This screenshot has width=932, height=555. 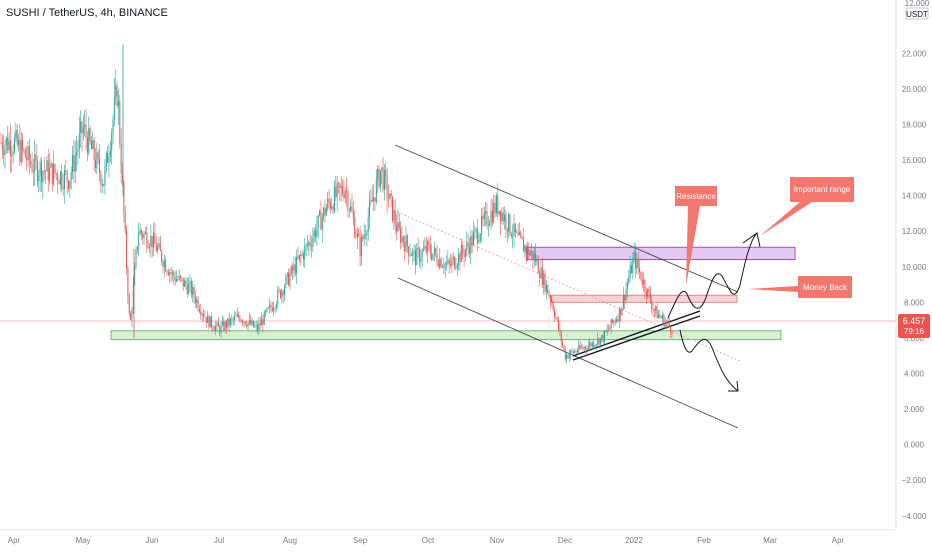 What do you see at coordinates (644, 298) in the screenshot?
I see `money-back-zone` at bounding box center [644, 298].